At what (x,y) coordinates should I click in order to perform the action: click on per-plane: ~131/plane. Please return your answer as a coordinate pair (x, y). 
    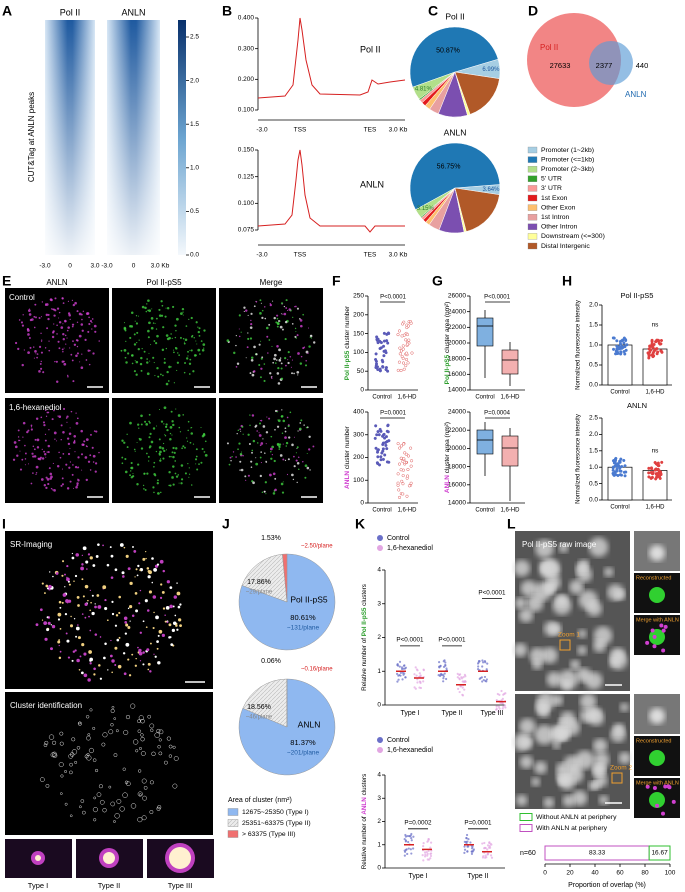
    Looking at the image, I should click on (303, 628).